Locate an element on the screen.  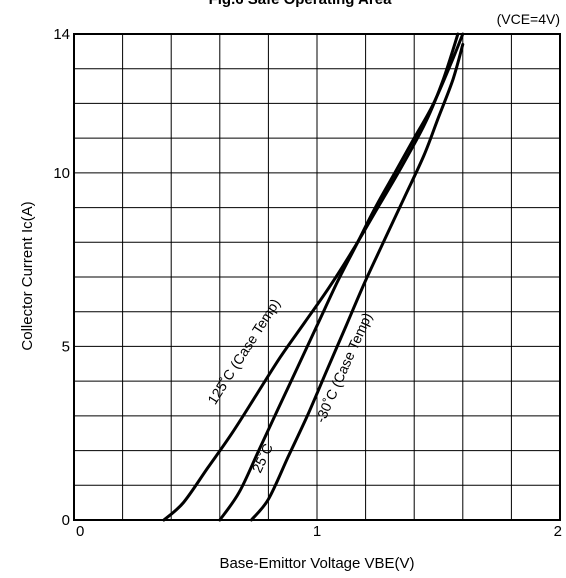
y-tick-label: 0 is located at coordinates (66, 520).